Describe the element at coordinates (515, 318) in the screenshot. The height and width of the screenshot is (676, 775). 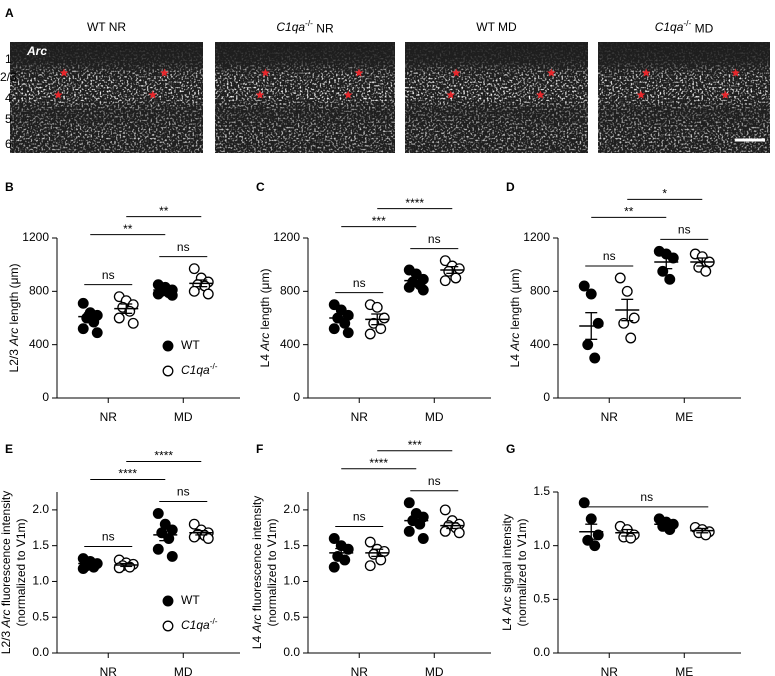
I see `y-axis-label: L4 Arc length (μm)` at that location.